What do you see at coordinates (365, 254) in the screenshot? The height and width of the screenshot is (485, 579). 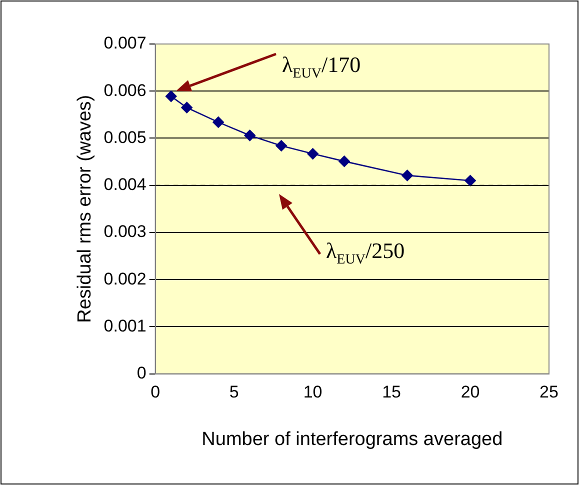 I see `annotation: λ$_{EUV}$/250` at bounding box center [365, 254].